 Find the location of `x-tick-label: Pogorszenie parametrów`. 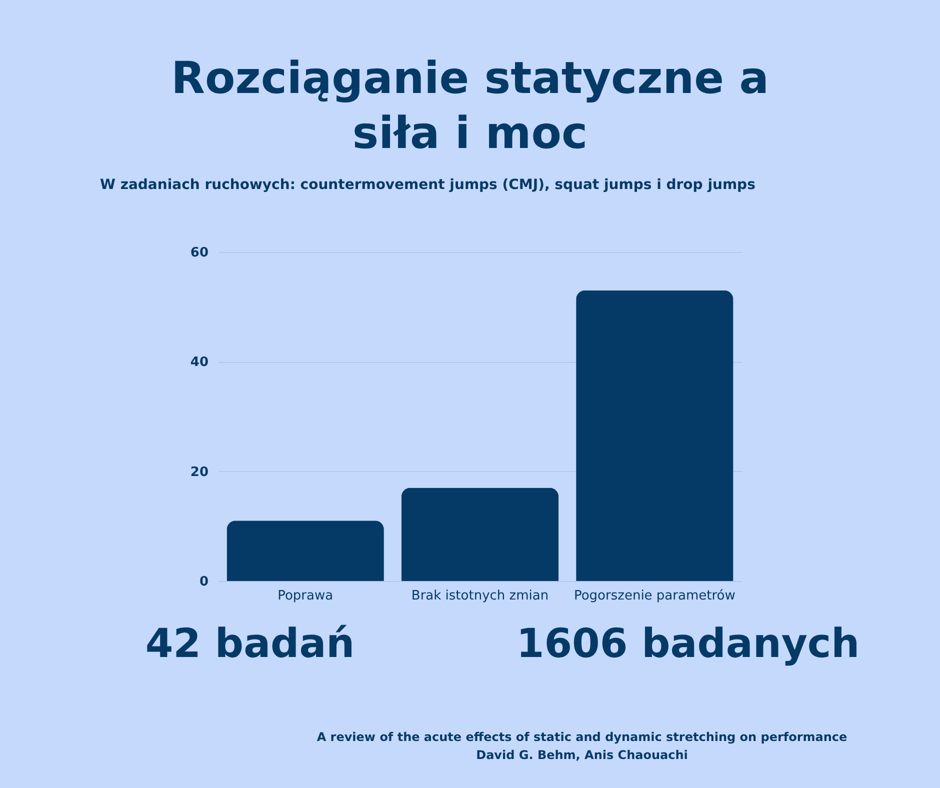

x-tick-label: Pogorszenie parametrów is located at coordinates (655, 596).